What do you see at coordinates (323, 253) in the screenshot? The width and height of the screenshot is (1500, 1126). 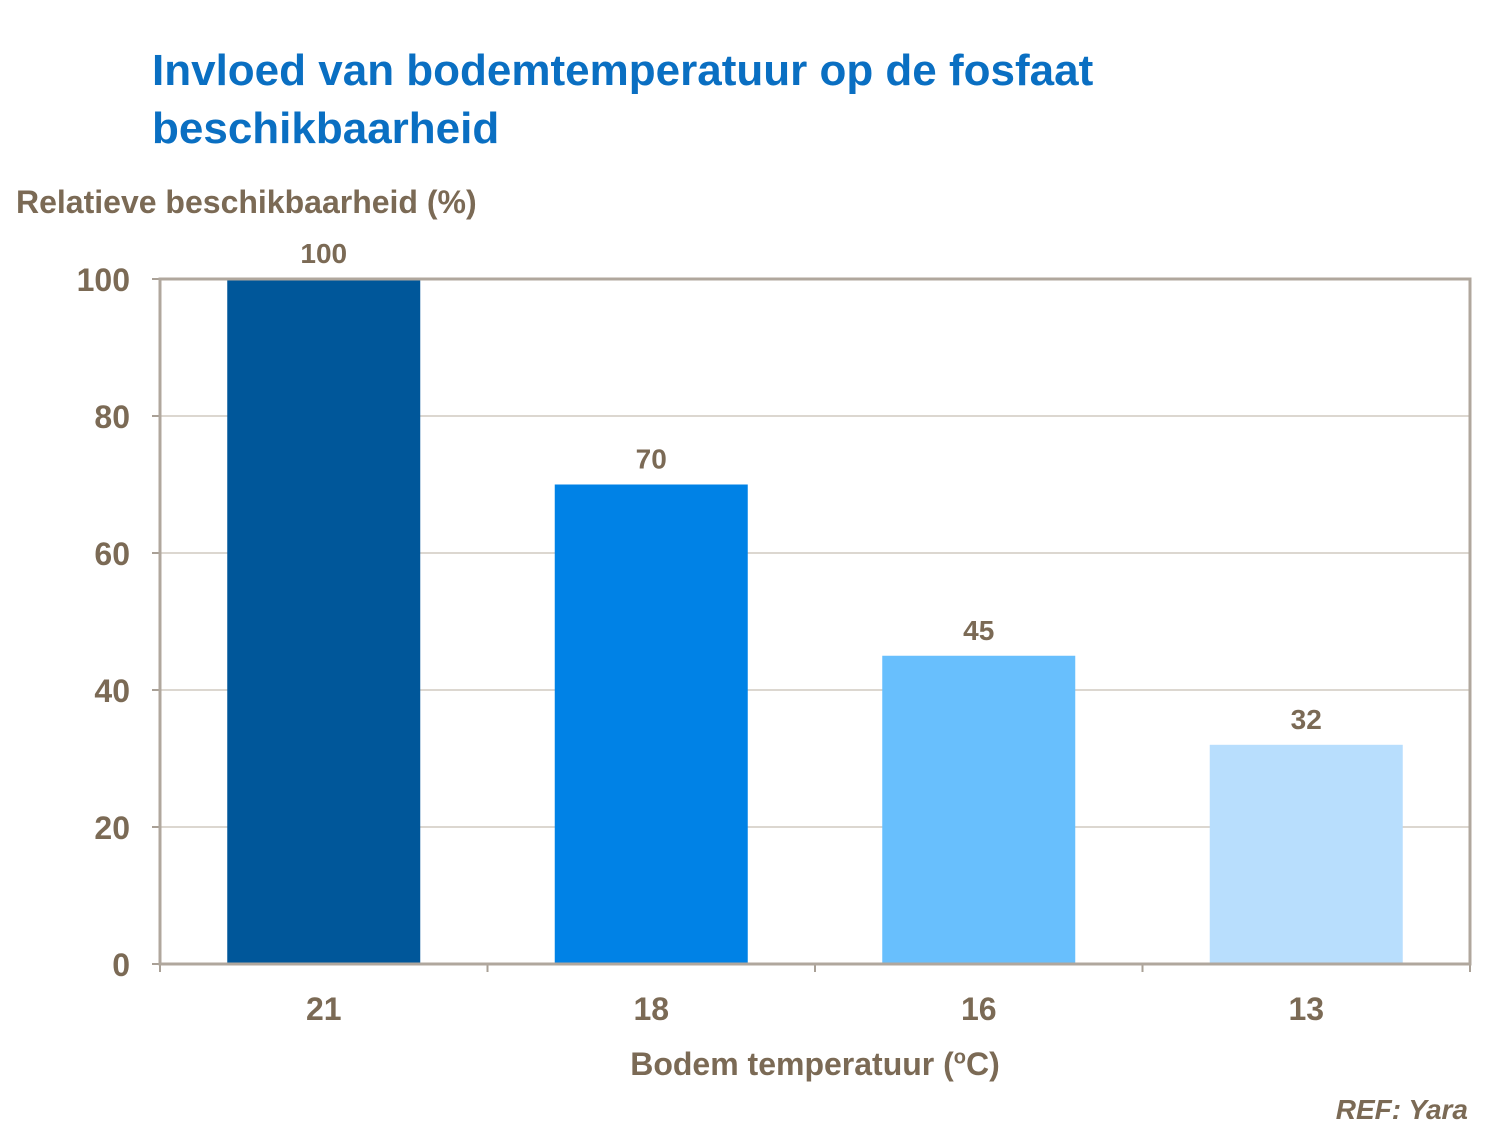 I see `data-label: 100` at bounding box center [323, 253].